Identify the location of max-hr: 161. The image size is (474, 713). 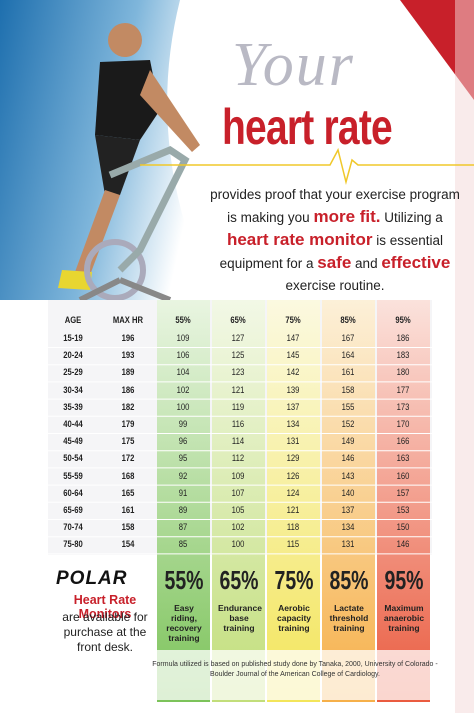
(128, 510).